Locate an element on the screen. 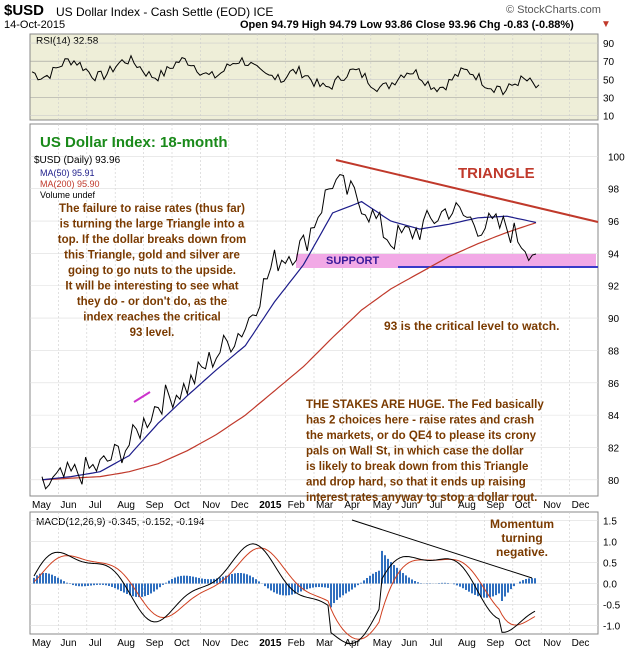 This screenshot has height=655, width=632. x-label: Oct is located at coordinates (523, 505).